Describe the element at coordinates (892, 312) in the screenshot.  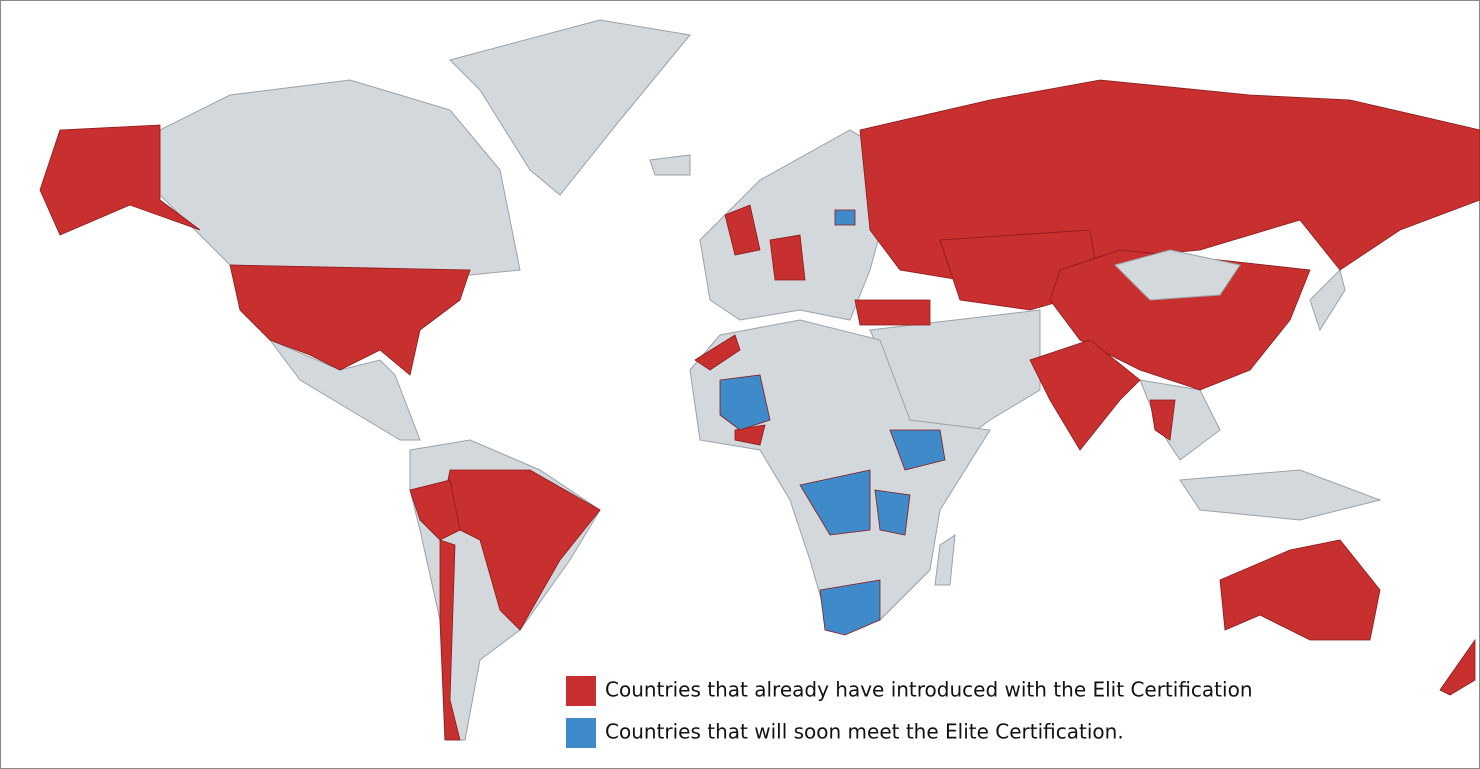
I see `turkey` at that location.